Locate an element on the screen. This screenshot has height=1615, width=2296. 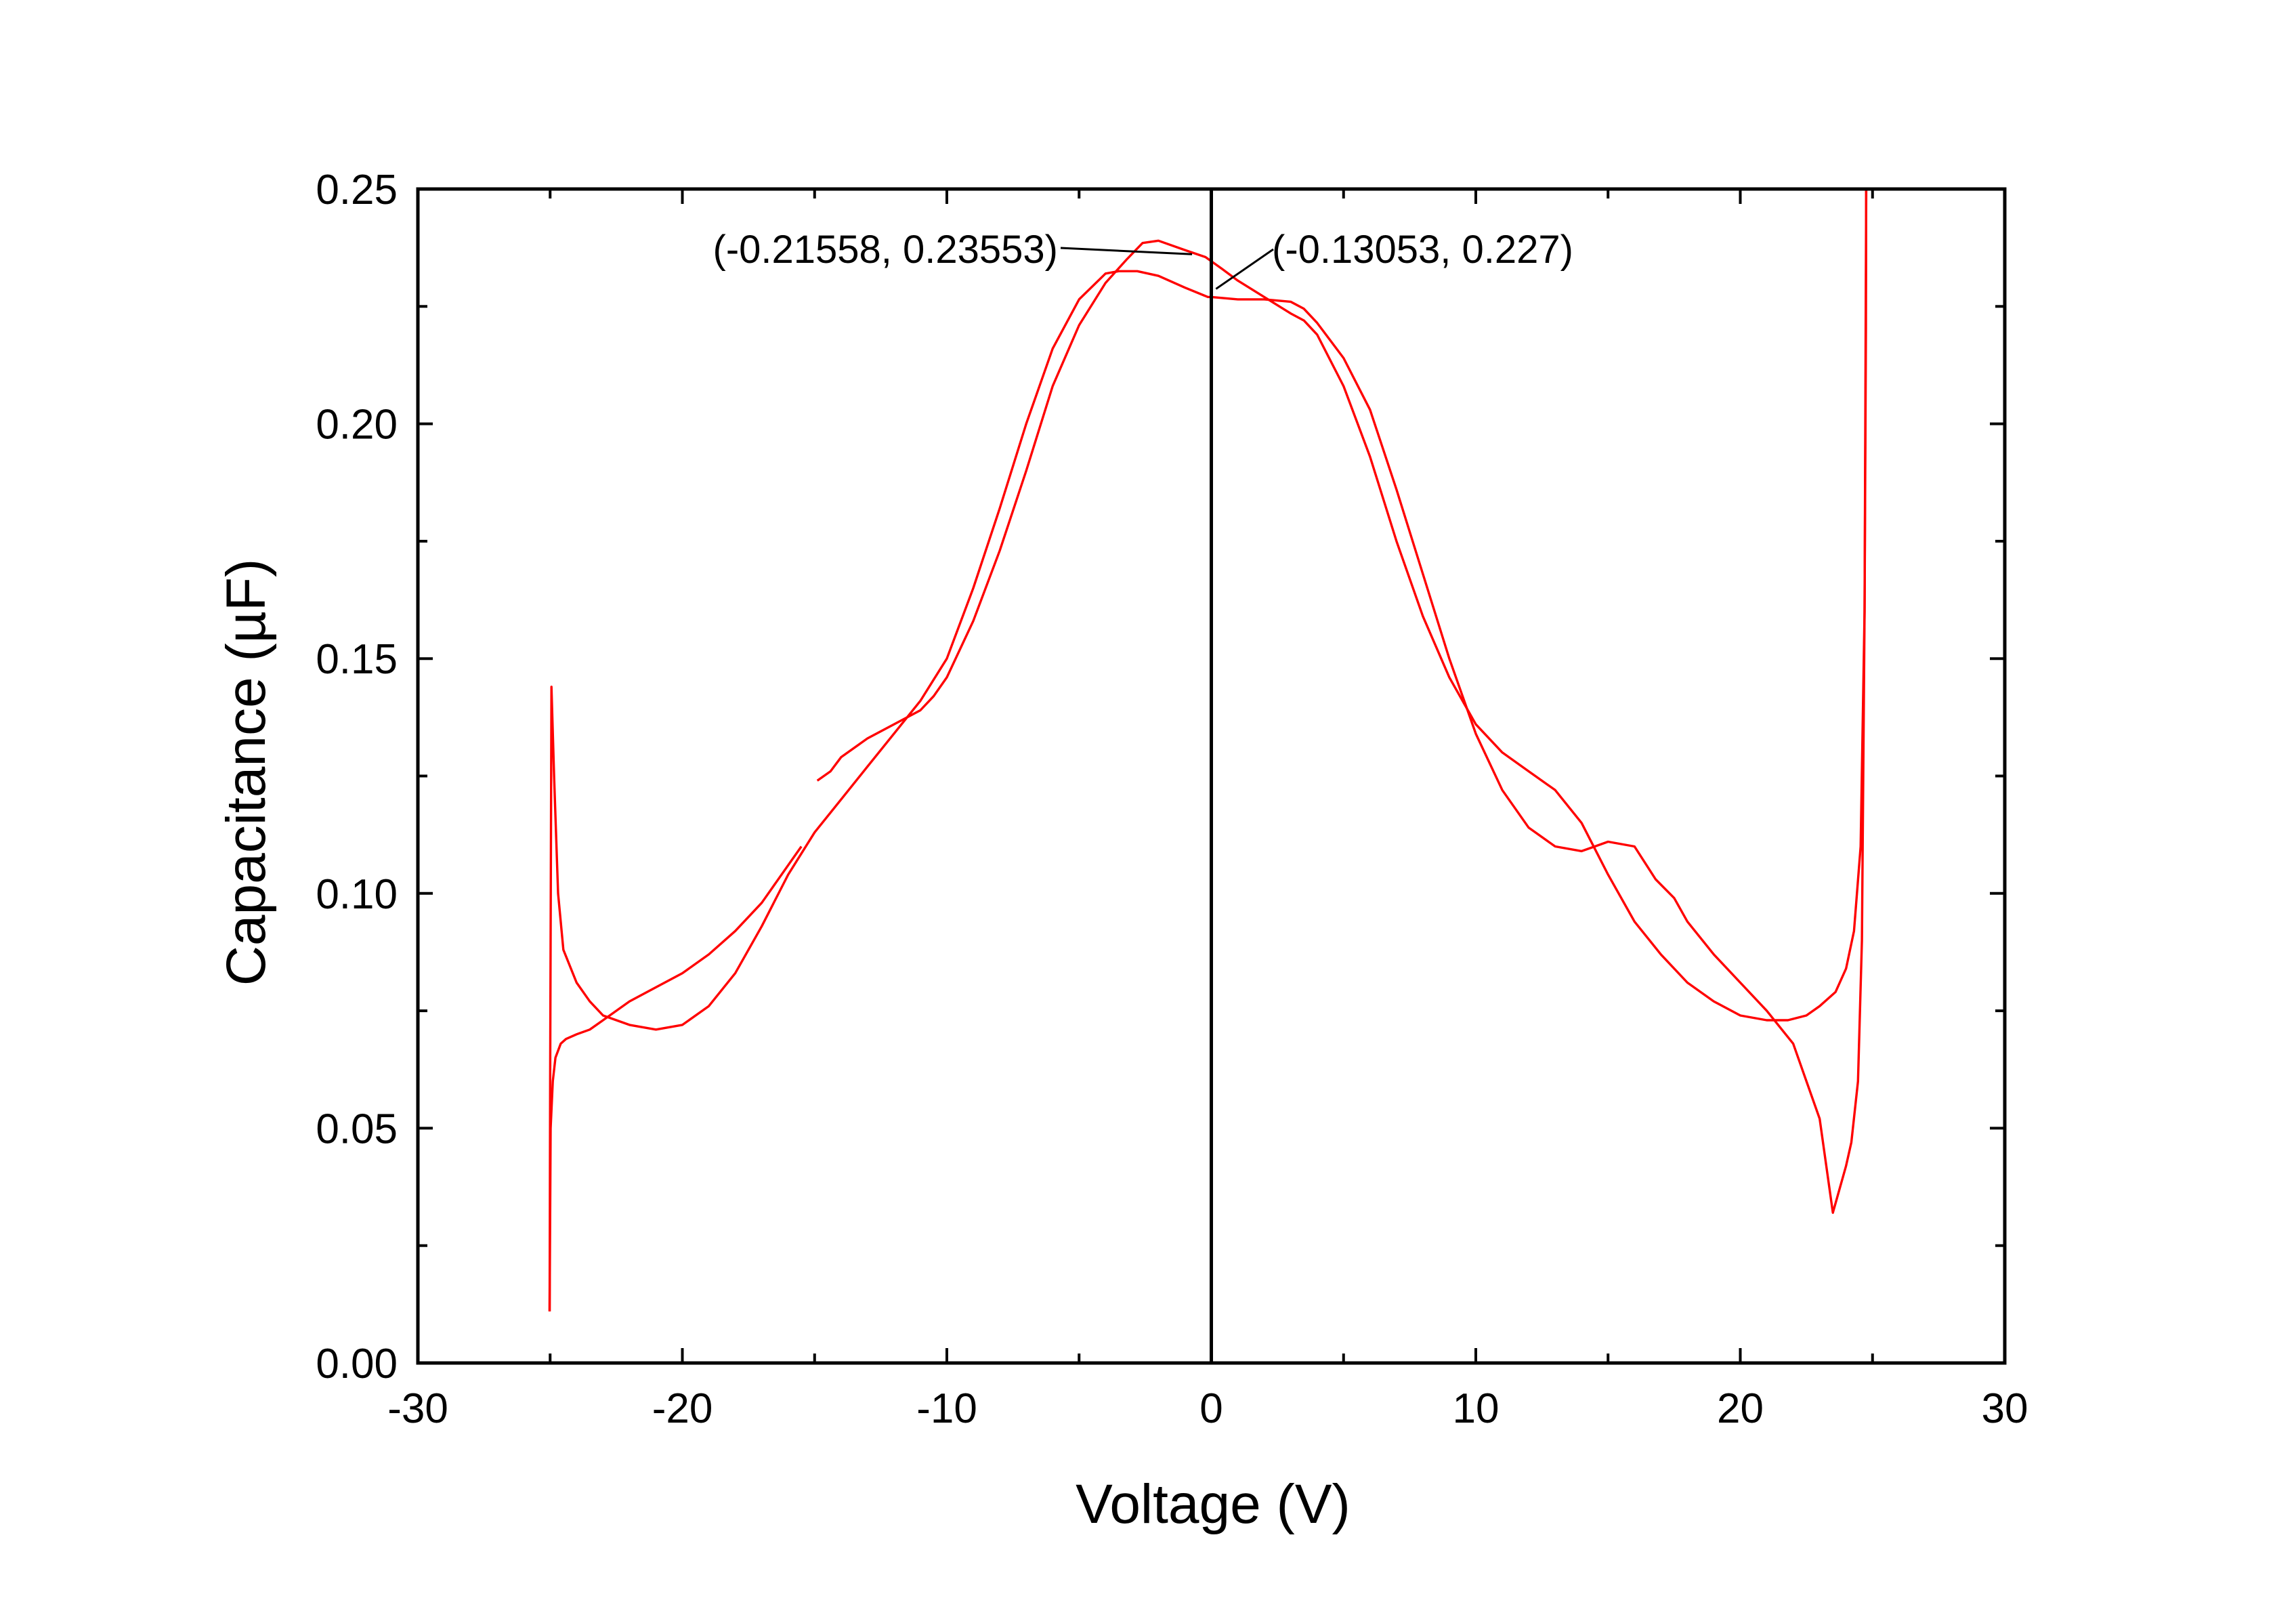
y-axis-title: Capacitance (µF) is located at coordinates (246, 772).